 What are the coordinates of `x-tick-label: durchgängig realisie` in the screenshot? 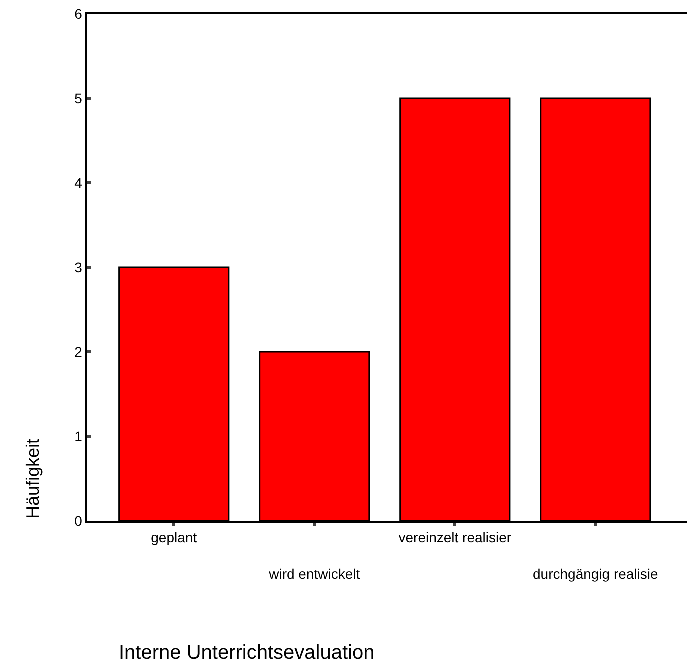 It's located at (596, 574).